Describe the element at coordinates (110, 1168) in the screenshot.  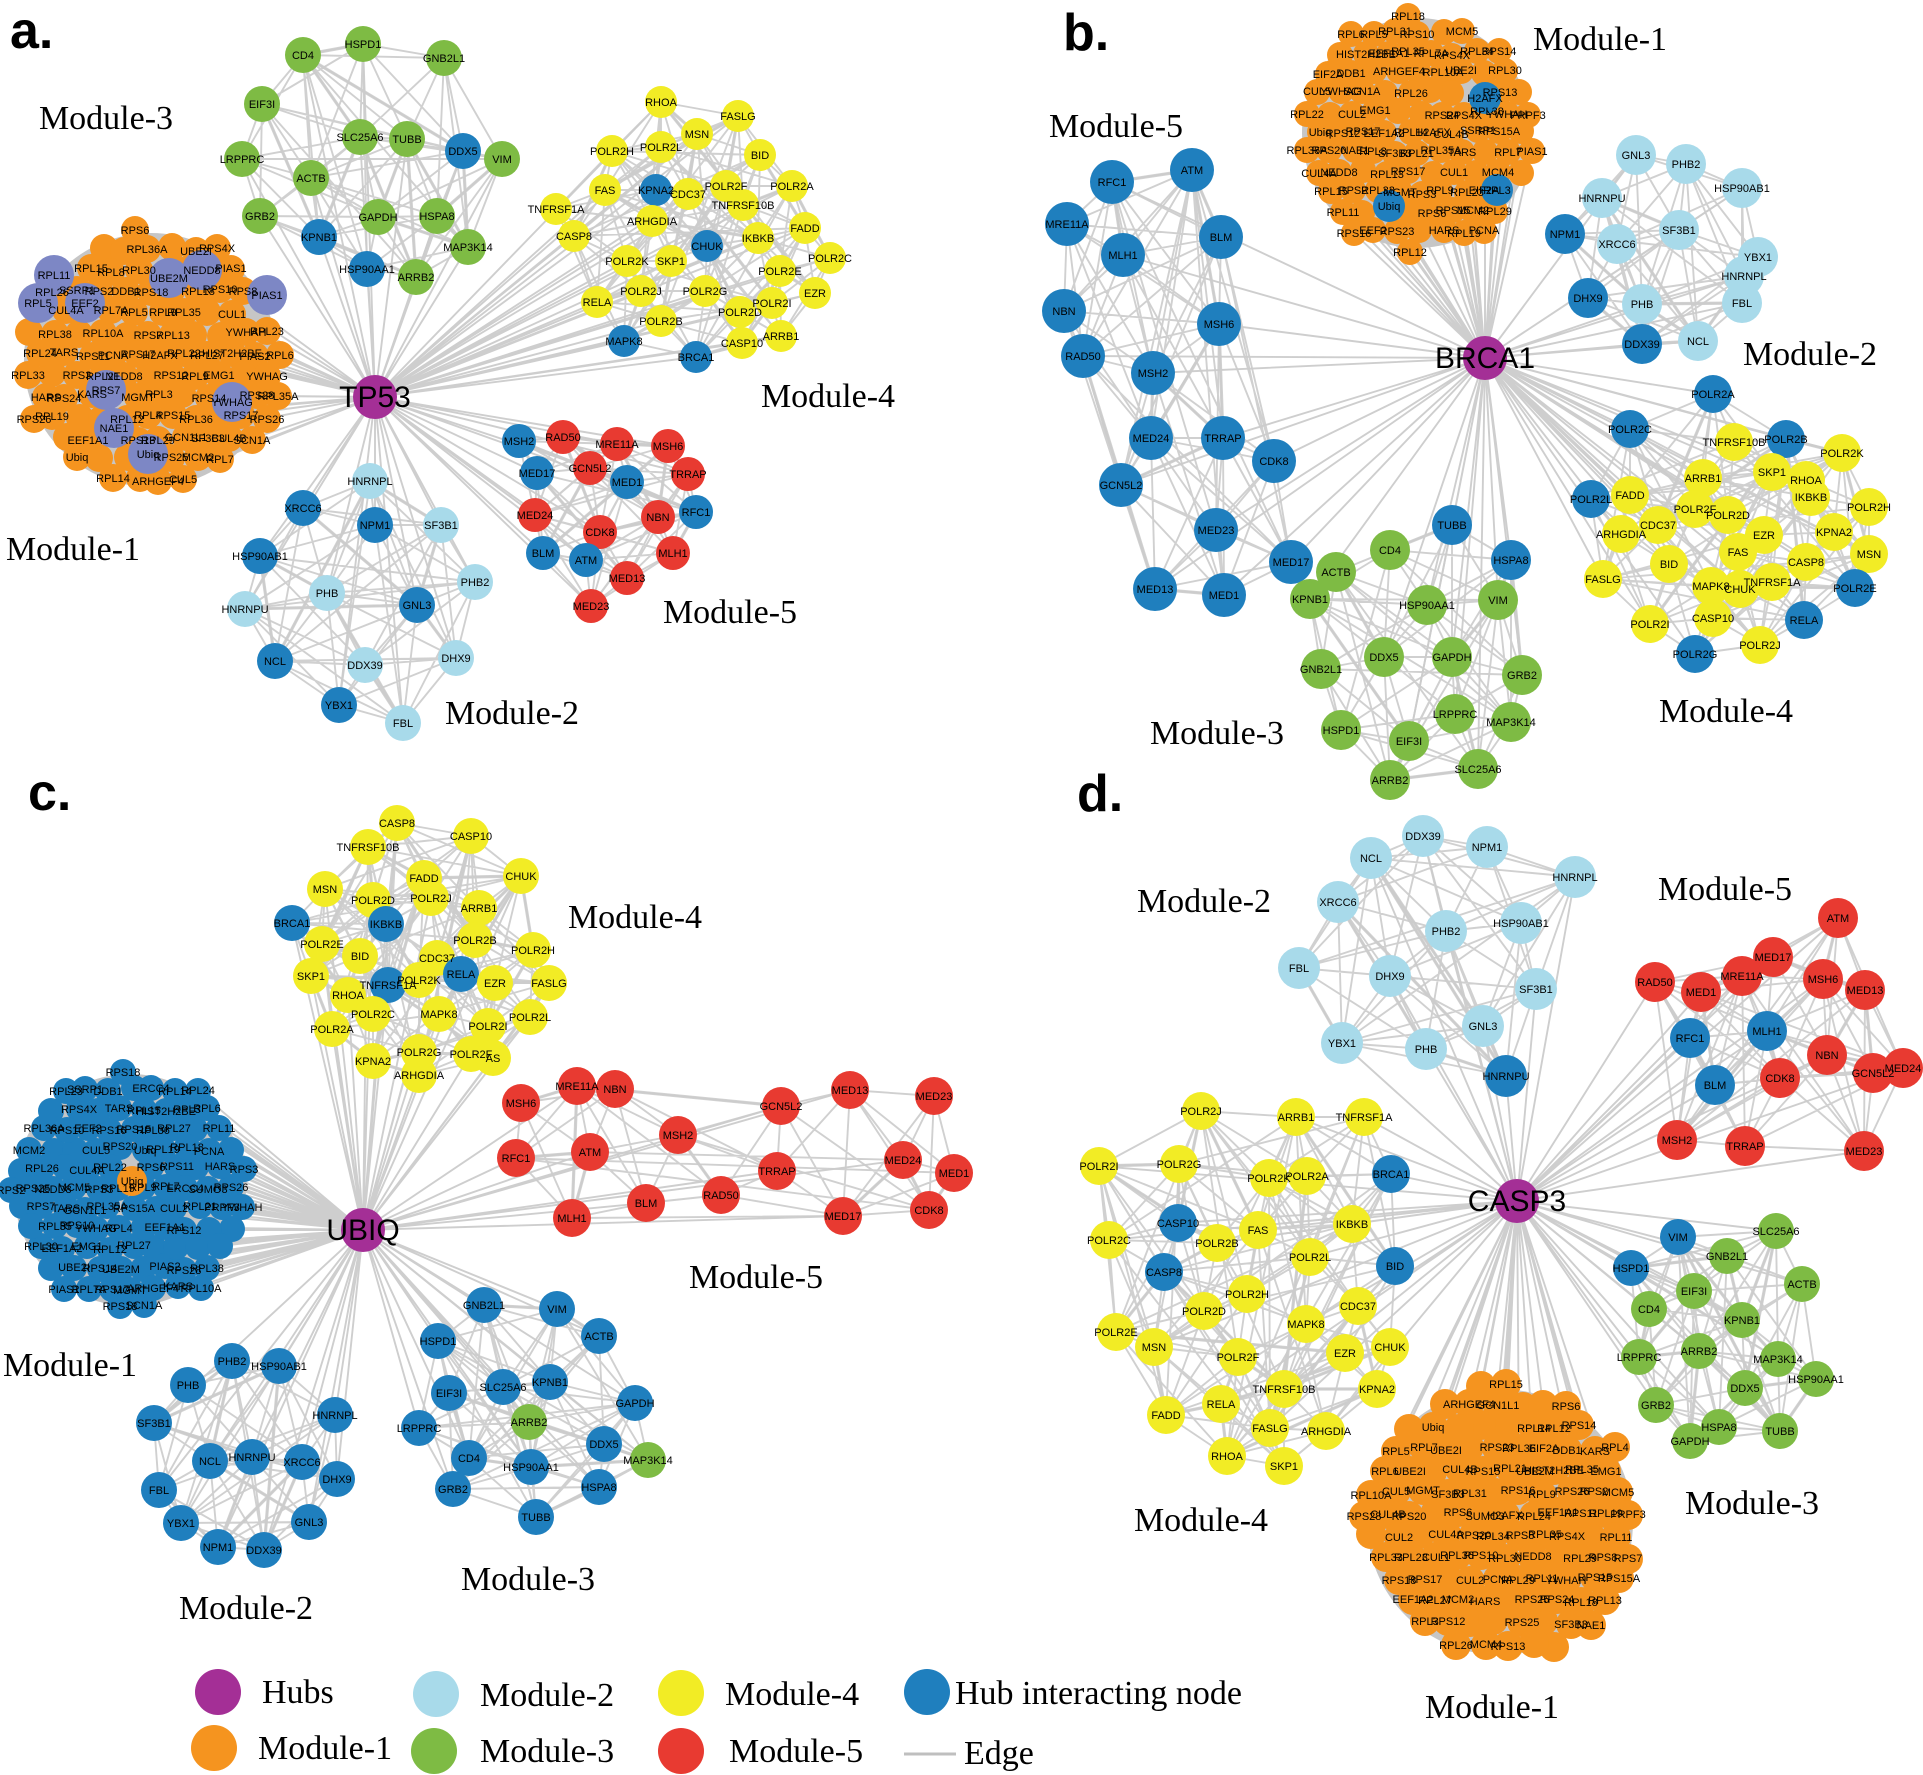
I see `svg-text: RPL22` at that location.